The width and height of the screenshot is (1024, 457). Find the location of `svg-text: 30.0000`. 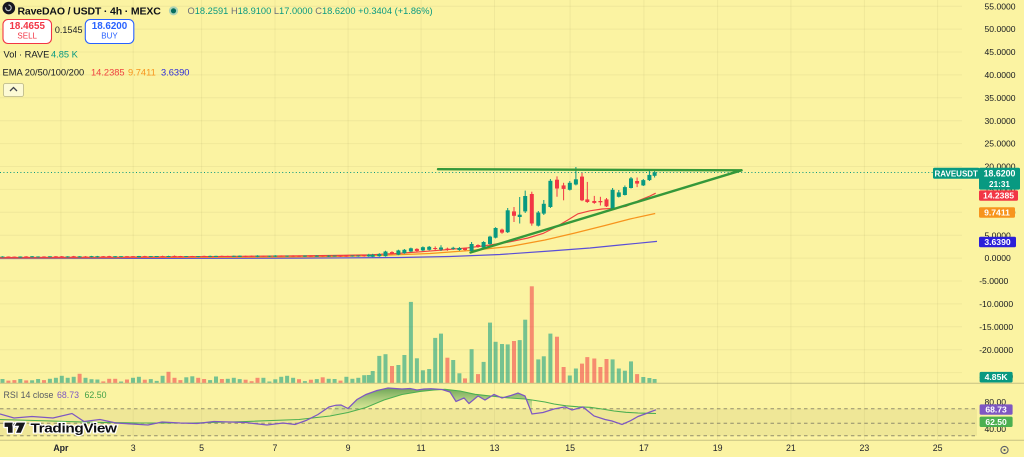

svg-text: 30.0000 is located at coordinates (1000, 121).